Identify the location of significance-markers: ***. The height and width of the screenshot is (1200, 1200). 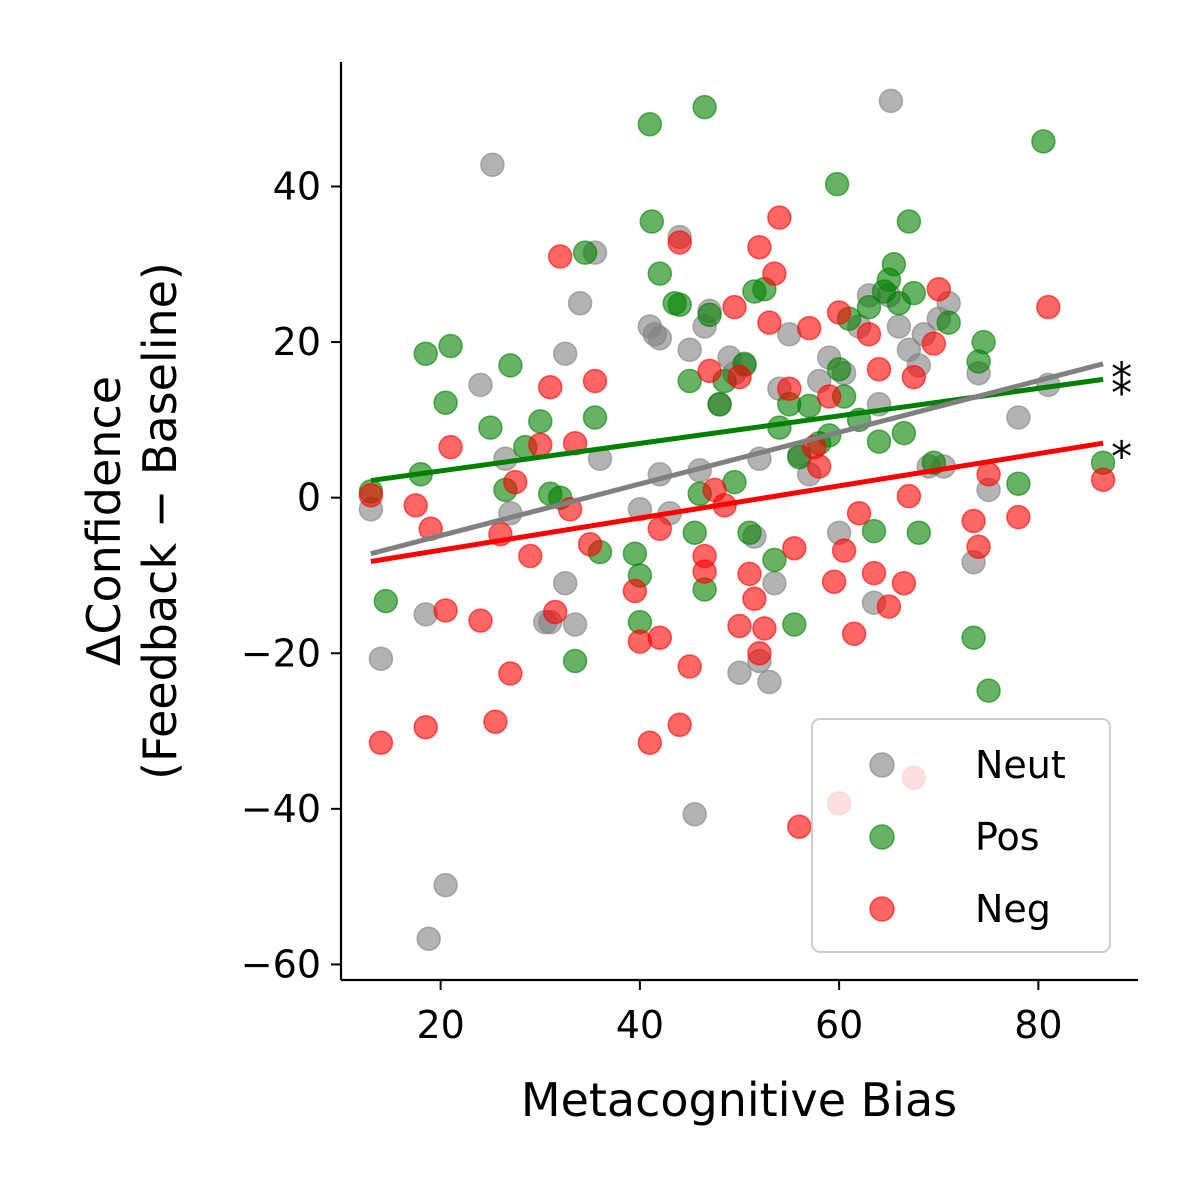
(1121, 417).